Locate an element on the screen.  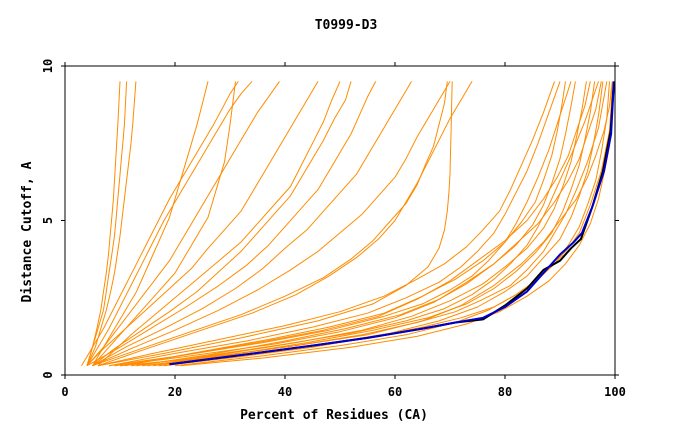
y-axis-label: Distance Cutoff, A is located at coordinates (27, 231).